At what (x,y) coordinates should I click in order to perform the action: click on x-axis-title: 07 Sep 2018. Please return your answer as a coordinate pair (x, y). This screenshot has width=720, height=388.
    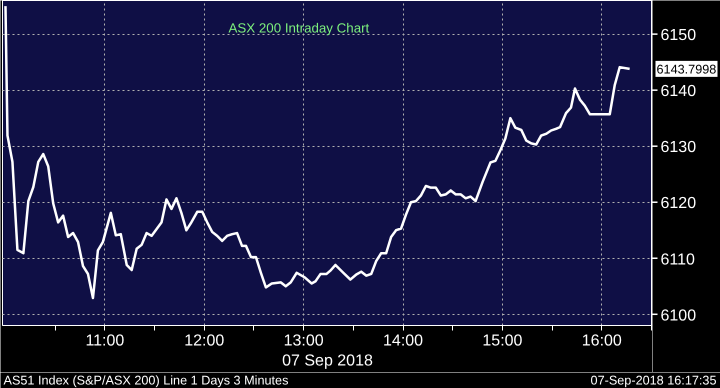
    Looking at the image, I should click on (327, 361).